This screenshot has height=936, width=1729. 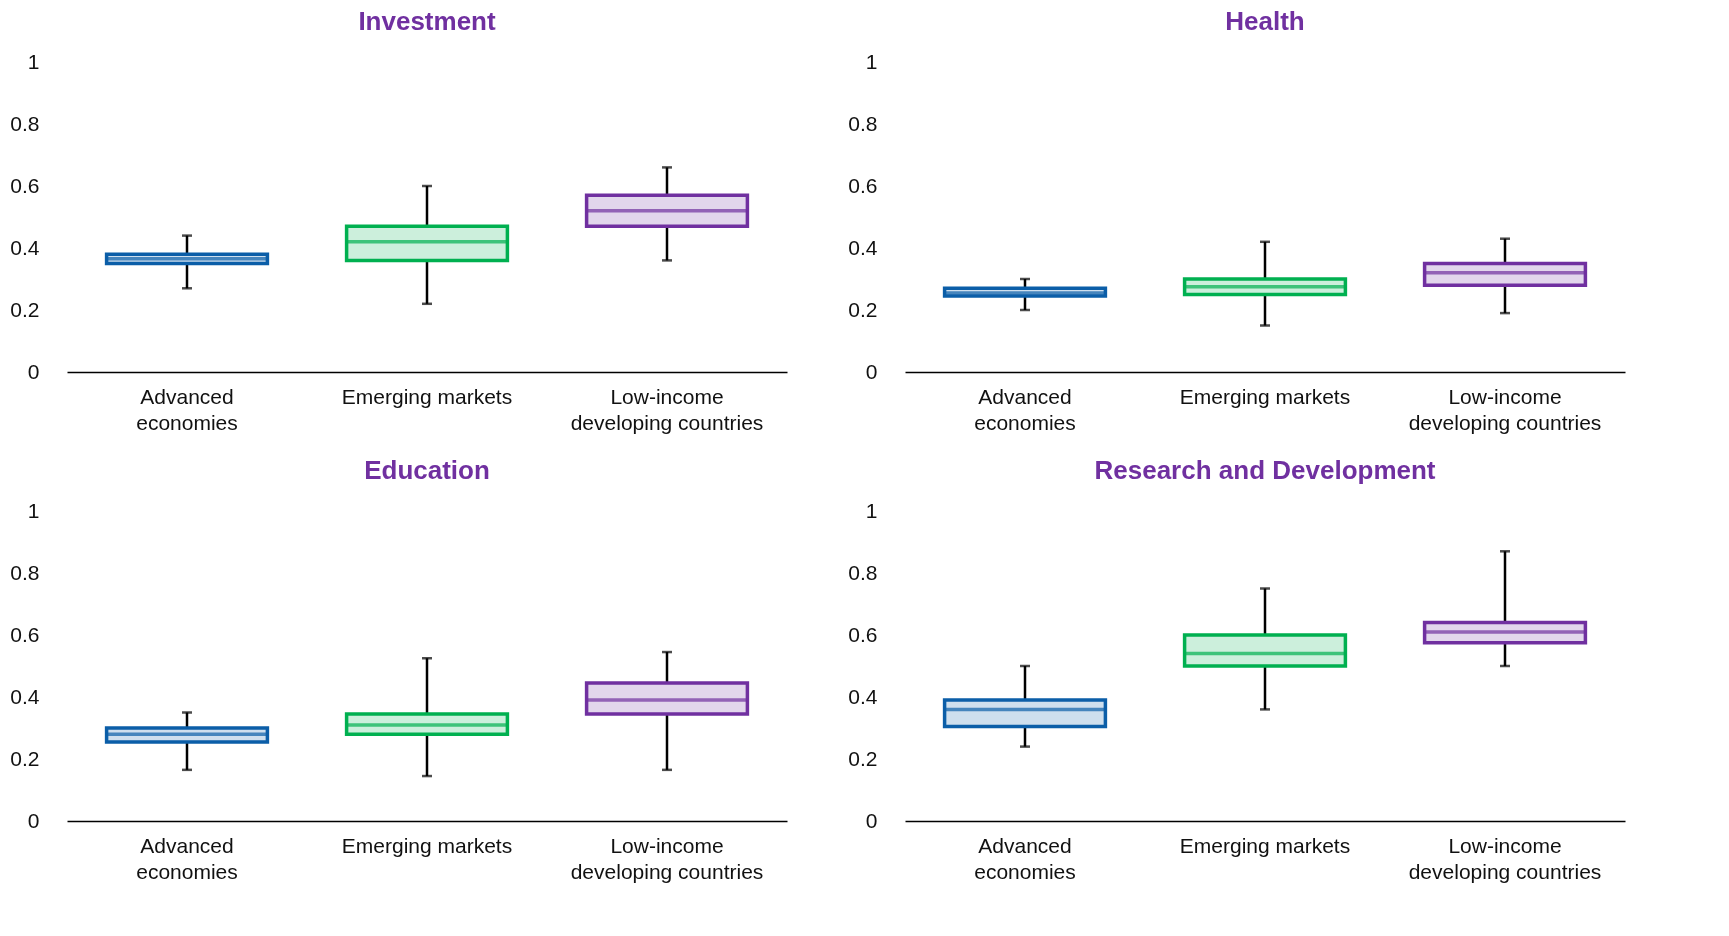 I want to click on chart-title: Investment, so click(x=427, y=21).